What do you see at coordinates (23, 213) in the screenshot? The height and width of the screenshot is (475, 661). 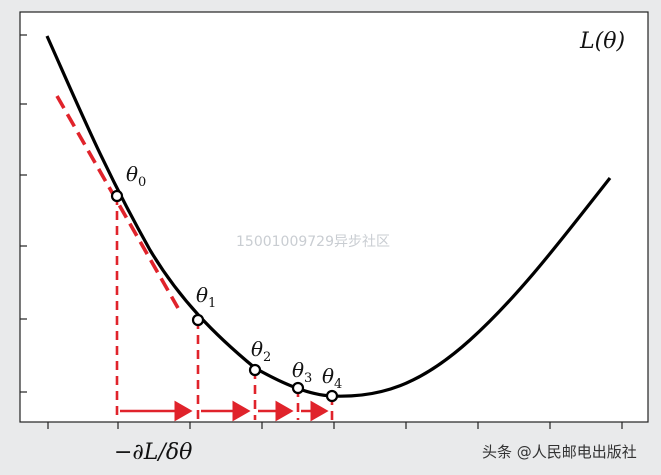 I see `left-axis-ticks` at bounding box center [23, 213].